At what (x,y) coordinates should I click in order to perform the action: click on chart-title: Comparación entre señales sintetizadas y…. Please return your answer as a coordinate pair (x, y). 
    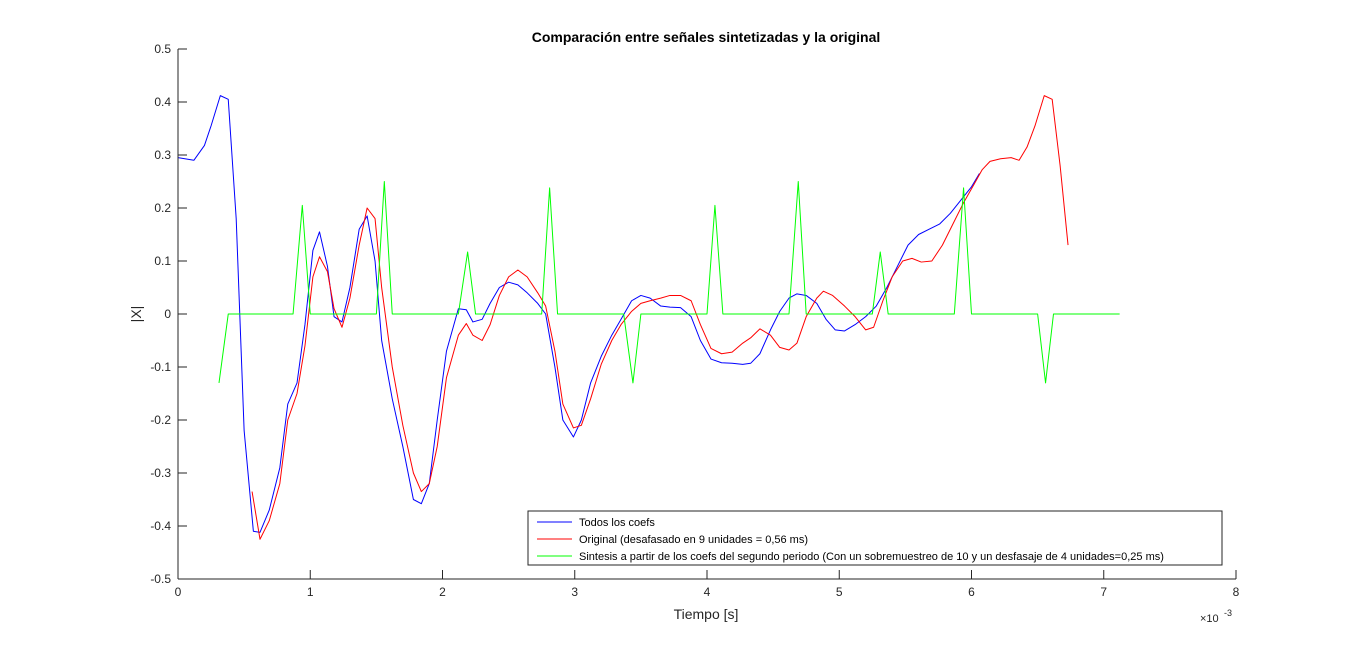
    Looking at the image, I should click on (706, 37).